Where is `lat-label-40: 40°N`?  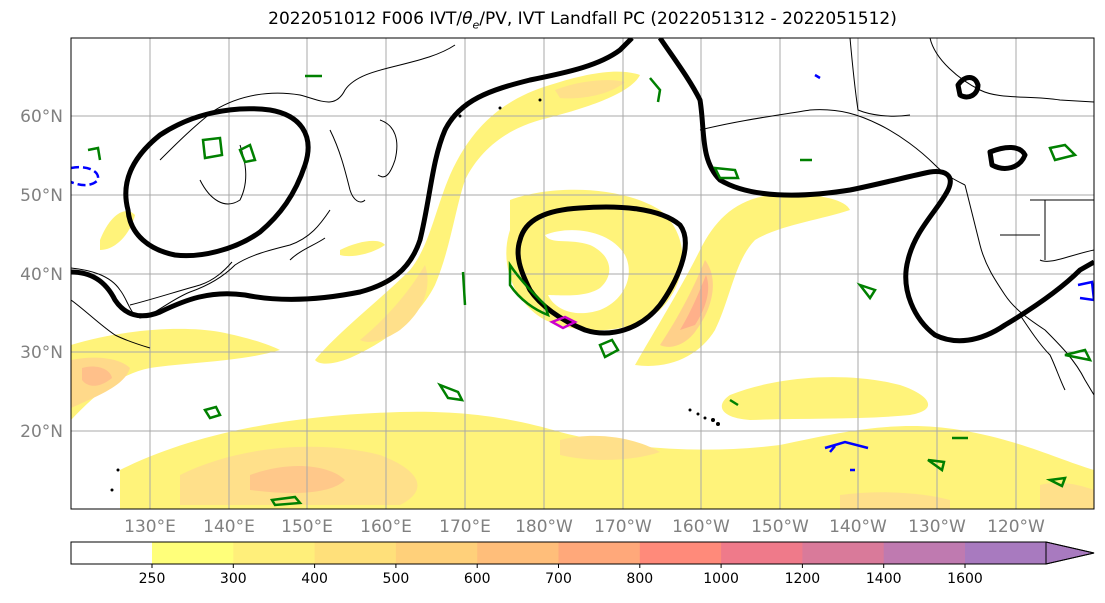
lat-label-40: 40°N is located at coordinates (41, 275).